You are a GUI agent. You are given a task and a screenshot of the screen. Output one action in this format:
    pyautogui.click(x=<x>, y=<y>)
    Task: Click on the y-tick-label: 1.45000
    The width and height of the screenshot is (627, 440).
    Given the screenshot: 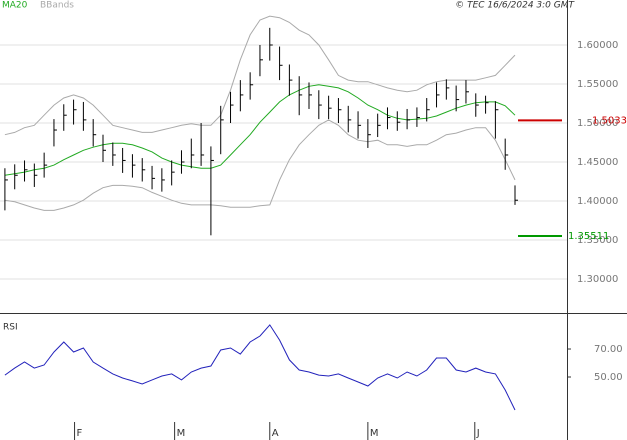 What is the action you would take?
    pyautogui.click(x=597, y=162)
    